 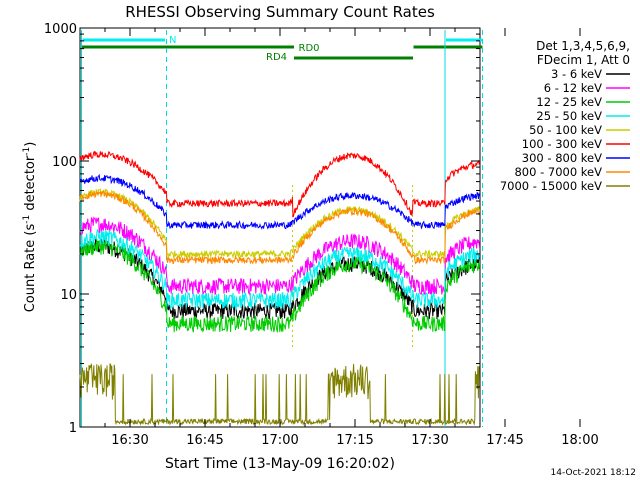 What do you see at coordinates (129, 440) in the screenshot?
I see `x-tick-label: 16:30` at bounding box center [129, 440].